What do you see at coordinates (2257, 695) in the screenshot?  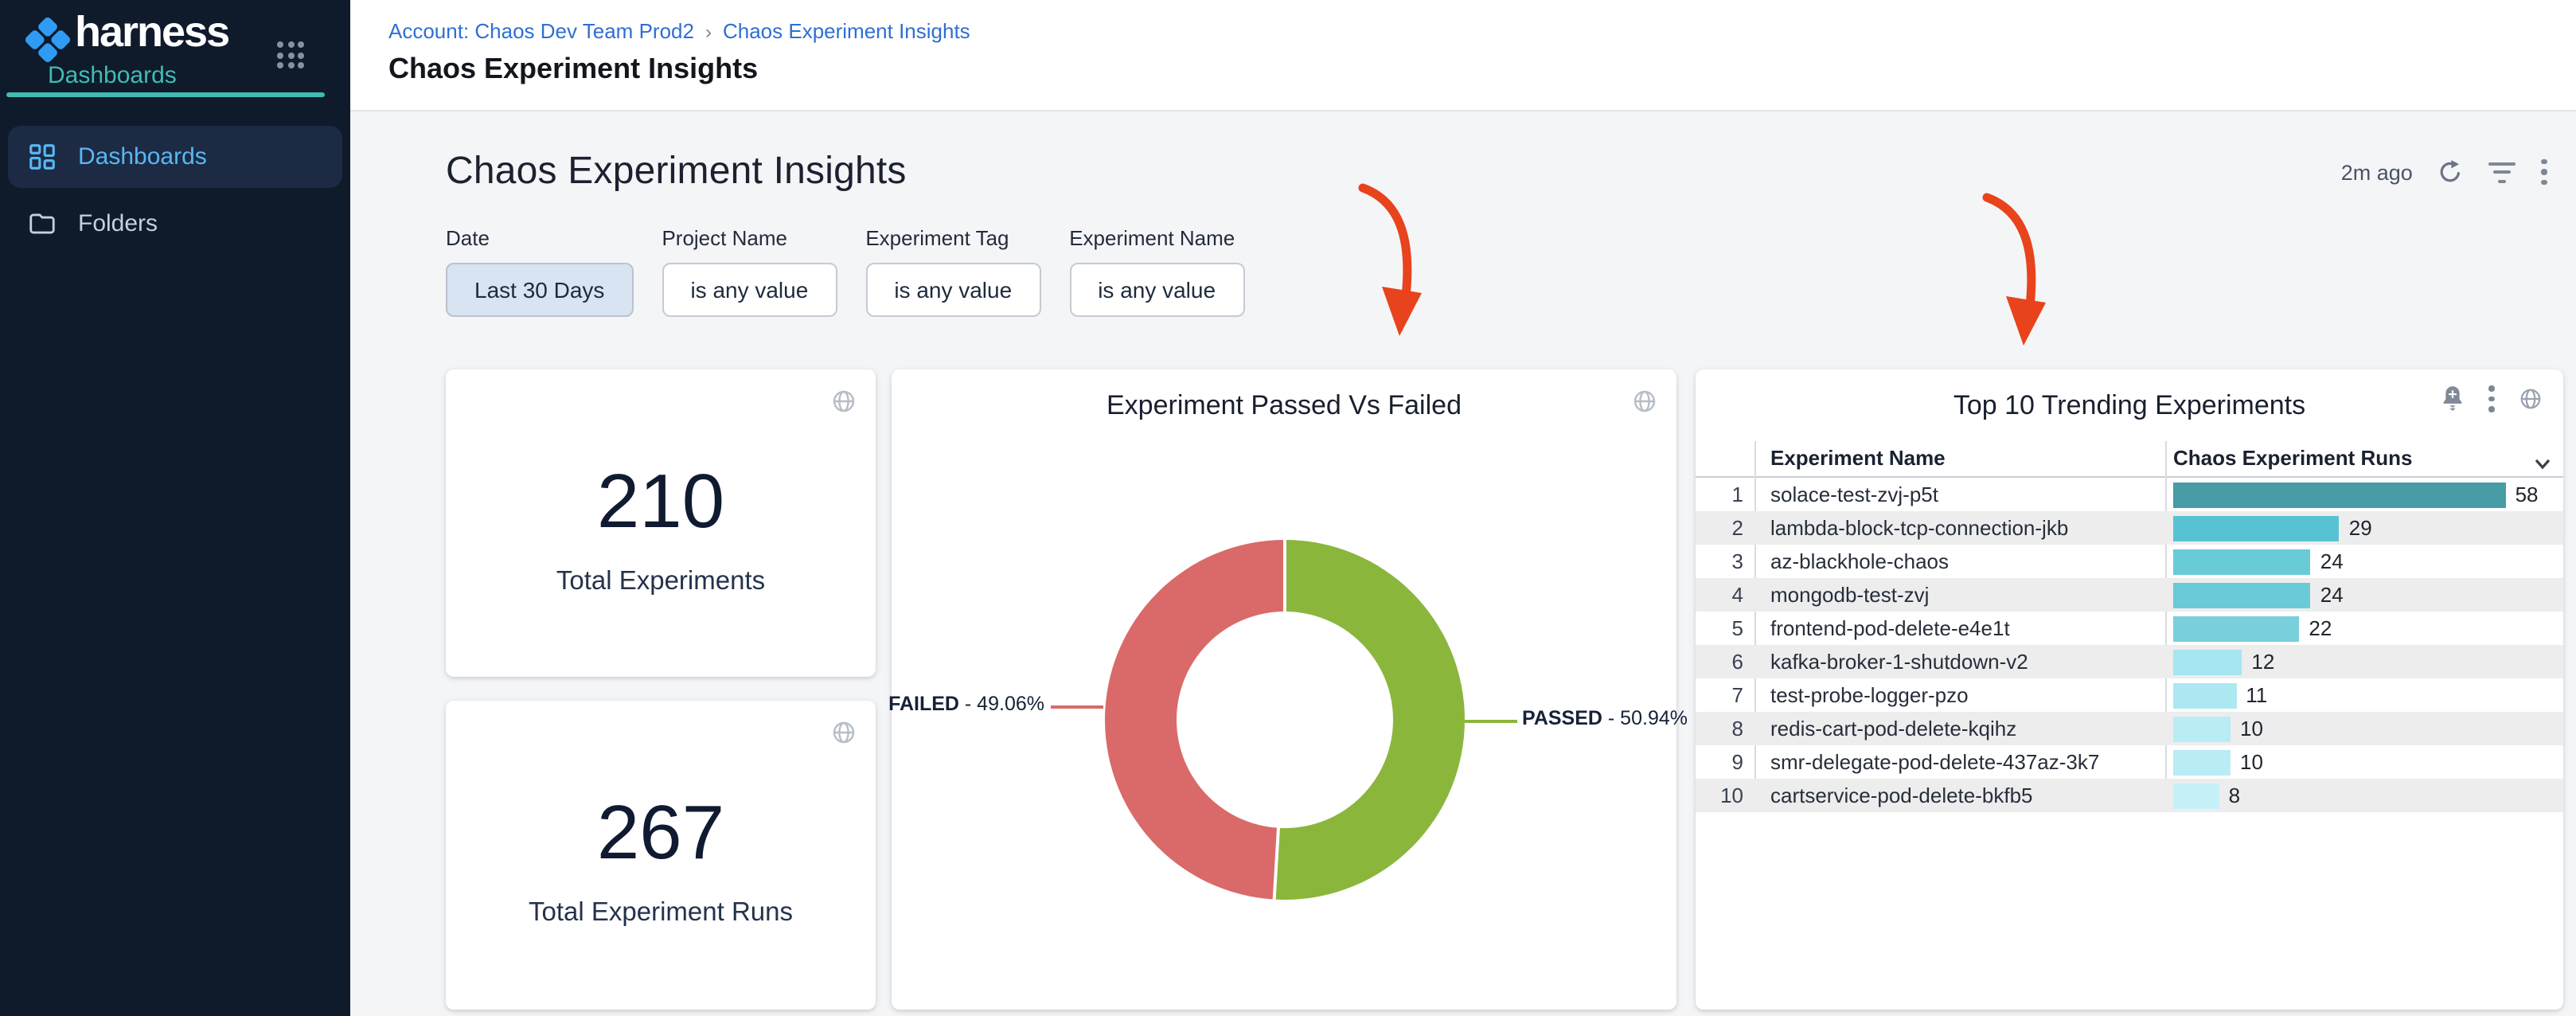 I see `runs-value: 11` at bounding box center [2257, 695].